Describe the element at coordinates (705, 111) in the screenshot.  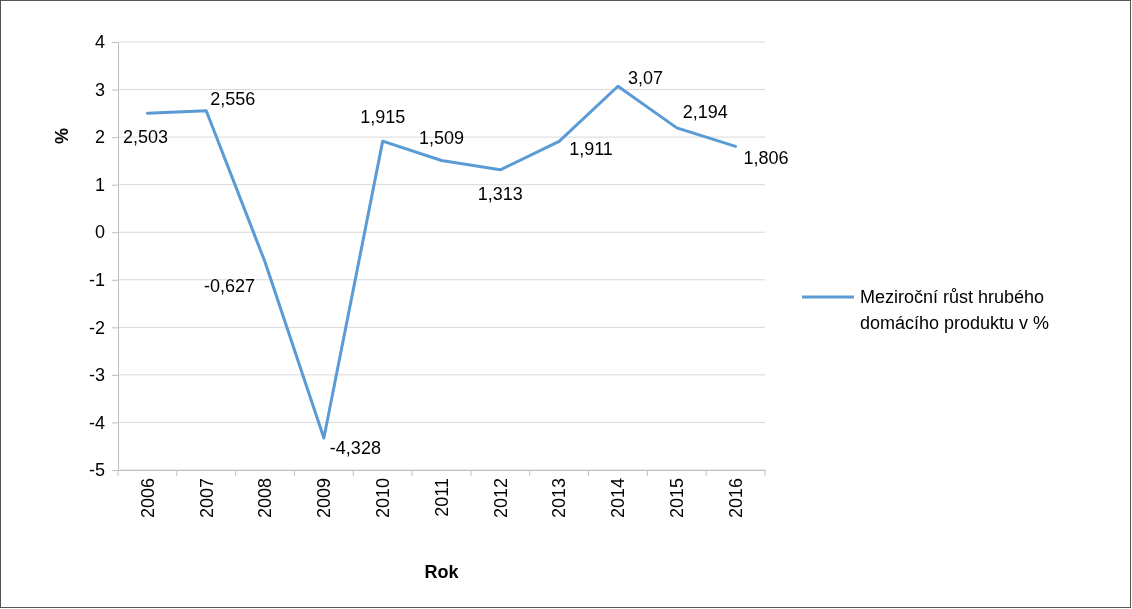
I see `data-label: 2,194` at that location.